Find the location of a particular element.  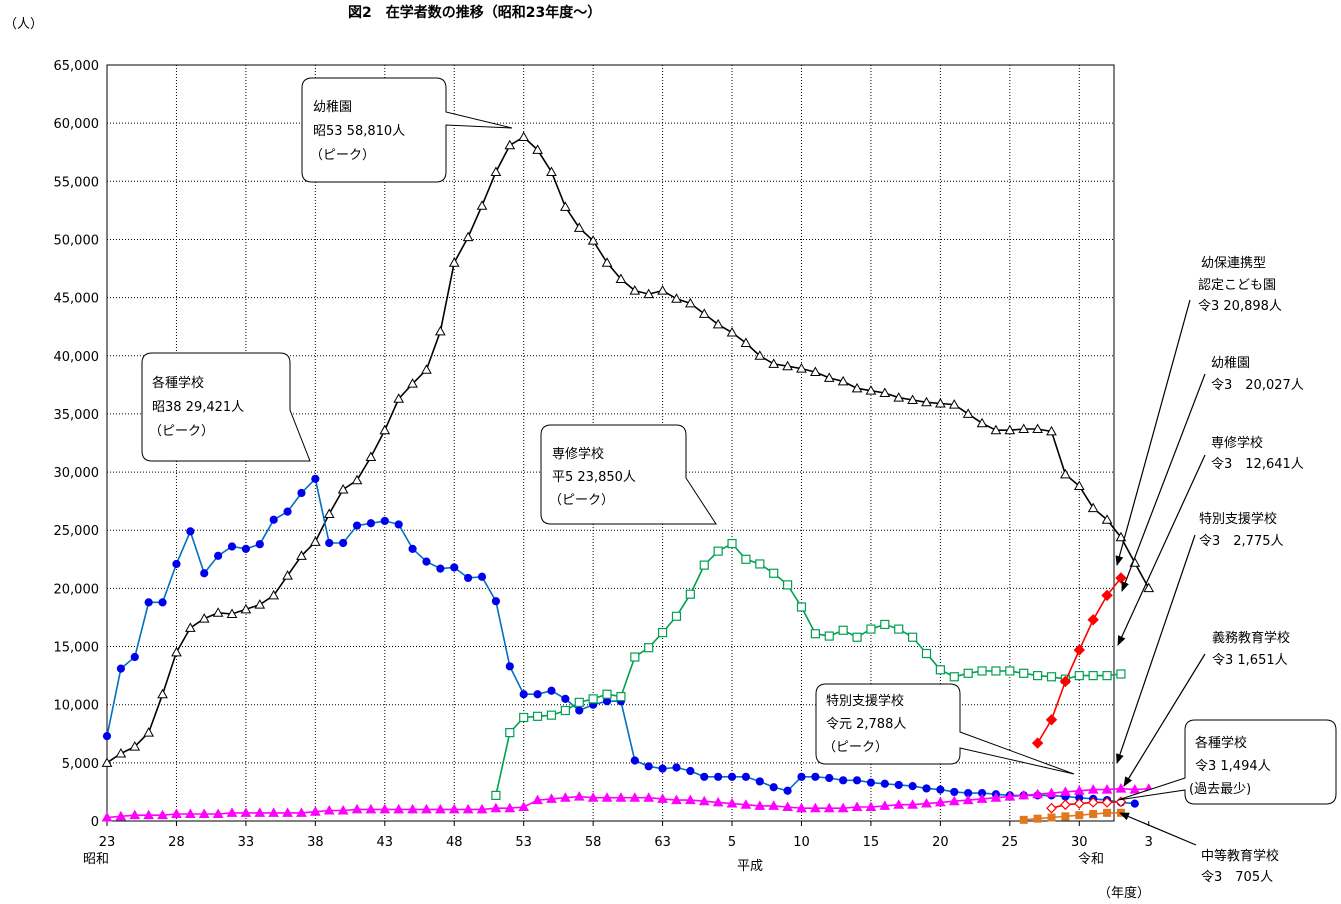

arrow-senshu is located at coordinates (1161, 550).